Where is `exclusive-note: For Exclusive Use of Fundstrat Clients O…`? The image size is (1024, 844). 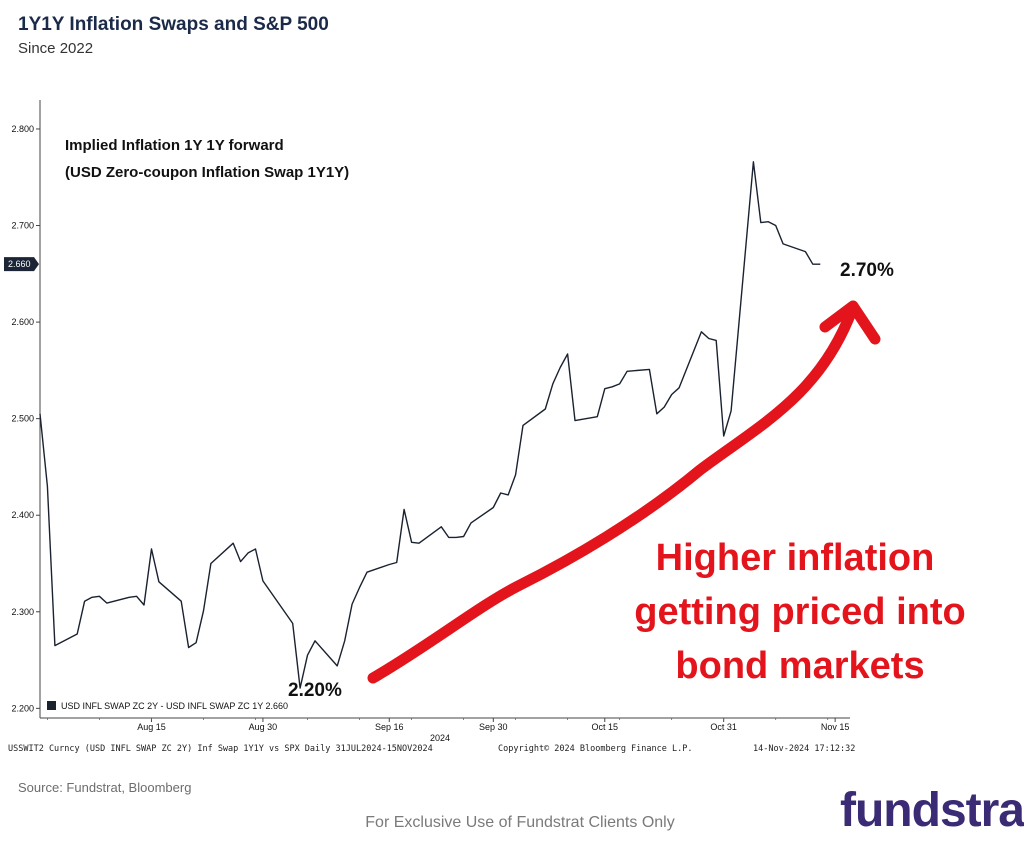
exclusive-note: For Exclusive Use of Fundstrat Clients O… is located at coordinates (520, 822).